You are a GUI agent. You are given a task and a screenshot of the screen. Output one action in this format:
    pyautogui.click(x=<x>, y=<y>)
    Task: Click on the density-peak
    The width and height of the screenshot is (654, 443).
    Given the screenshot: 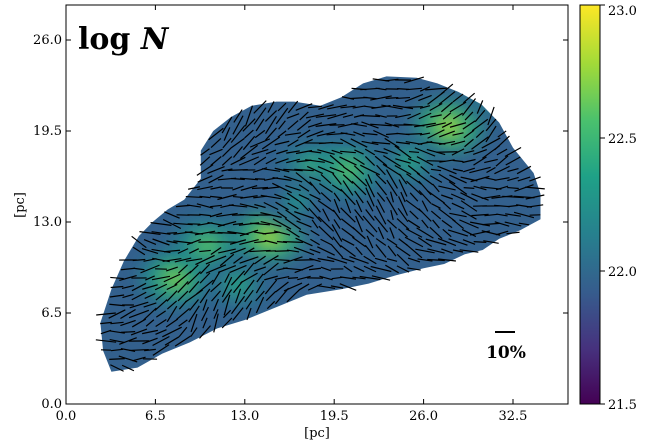 What is the action you would take?
    pyautogui.click(x=176, y=278)
    